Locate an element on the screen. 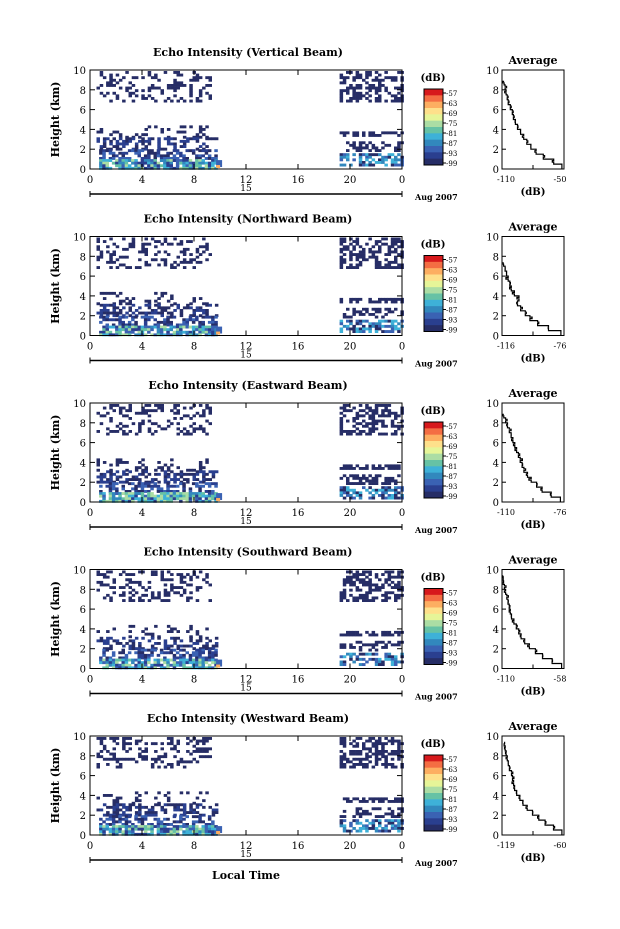  profile-frame is located at coordinates (533, 785).